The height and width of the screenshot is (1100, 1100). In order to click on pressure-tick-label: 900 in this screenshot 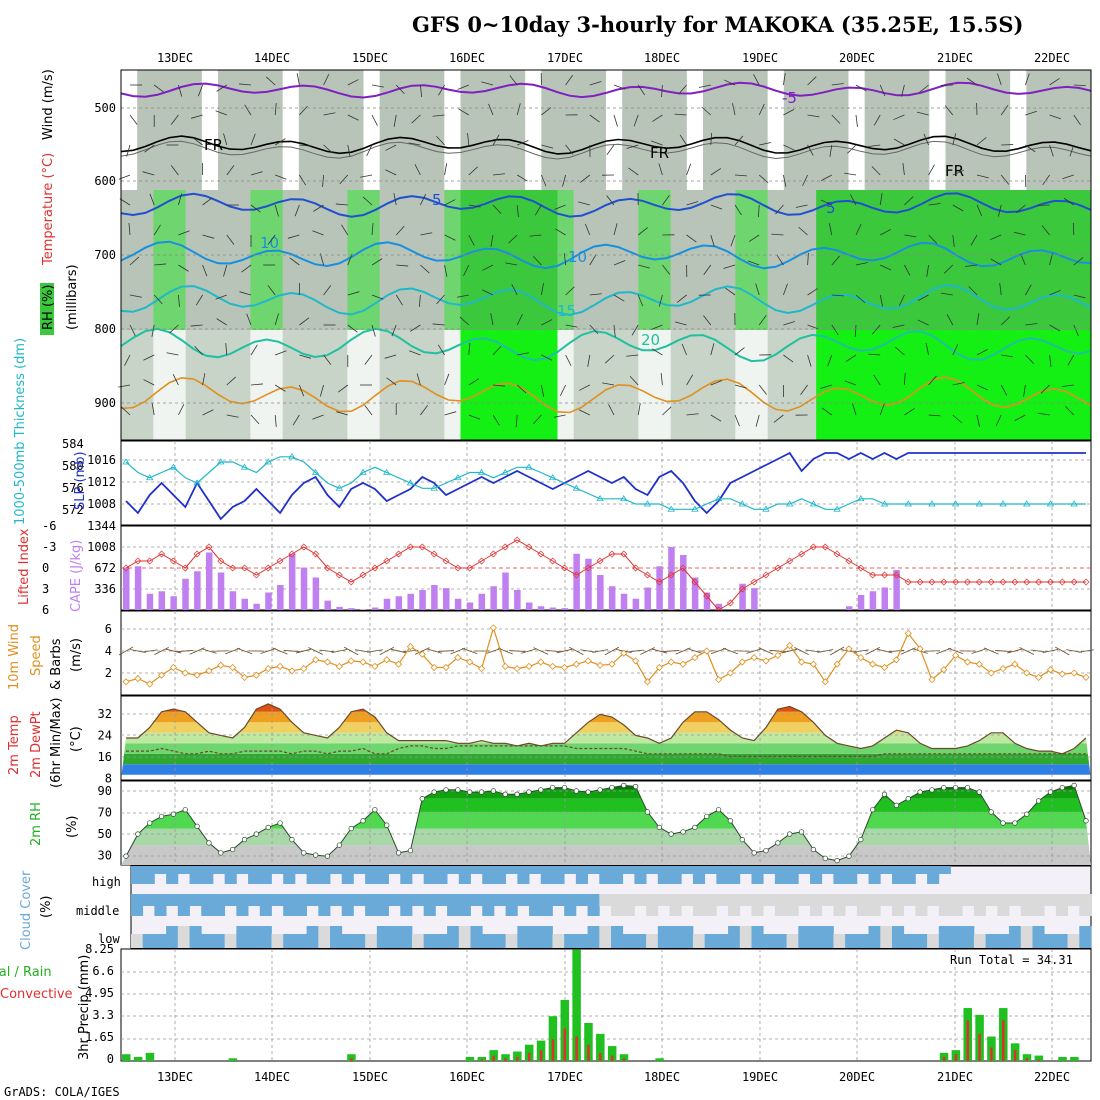, I will do `click(105, 403)`.